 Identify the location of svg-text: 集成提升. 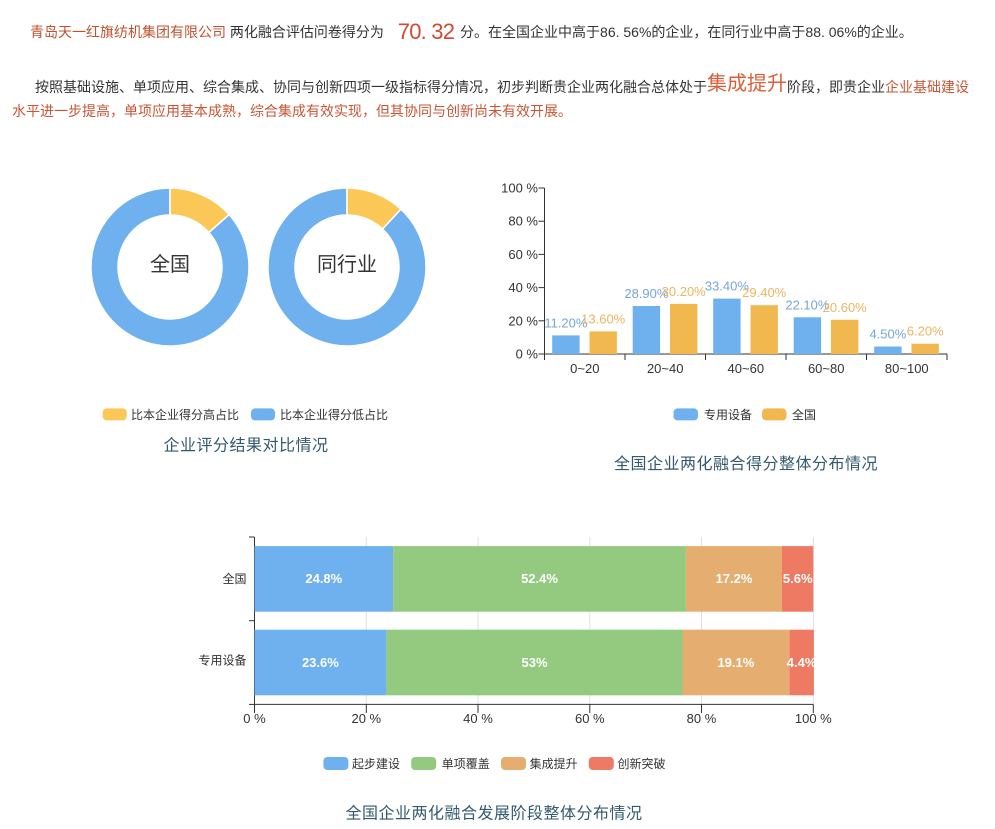
(554, 763).